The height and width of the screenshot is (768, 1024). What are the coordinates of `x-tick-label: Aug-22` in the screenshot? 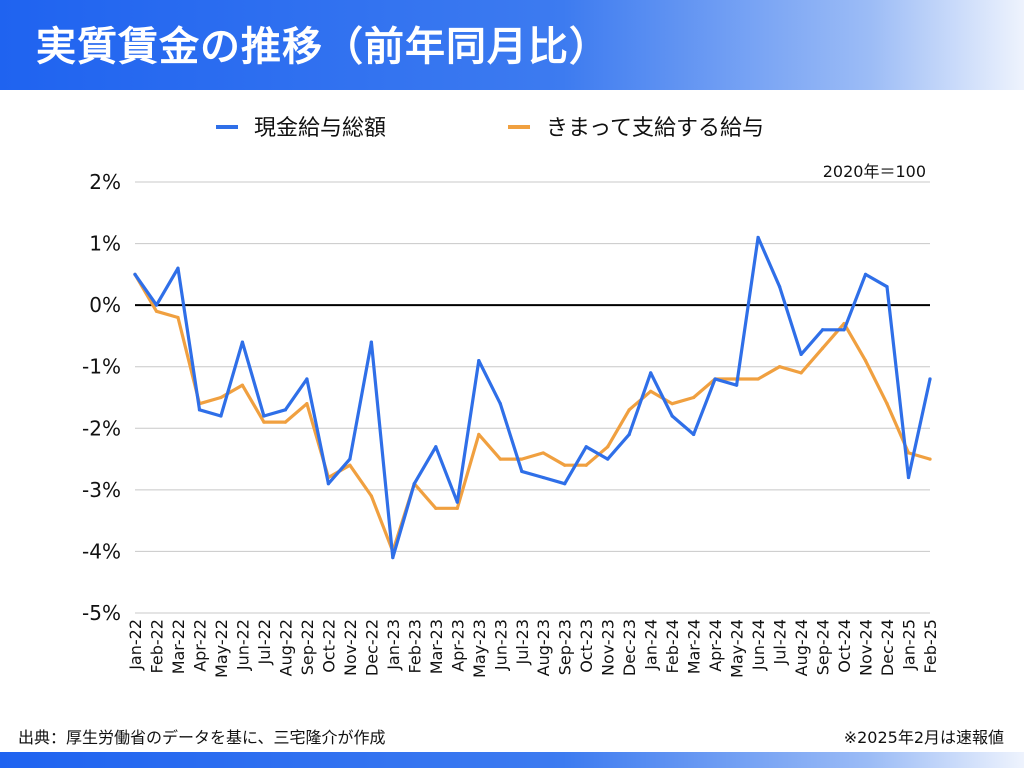 It's located at (285, 647).